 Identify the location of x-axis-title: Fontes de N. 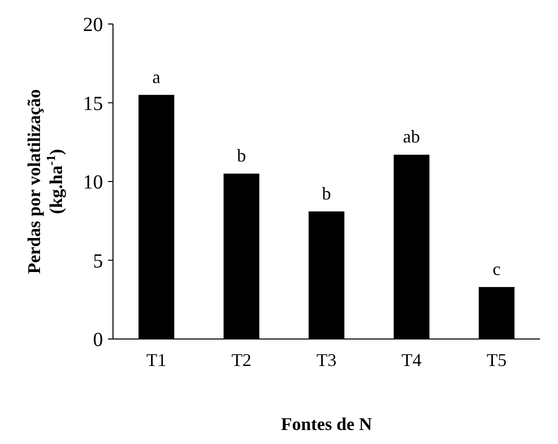
(326, 424).